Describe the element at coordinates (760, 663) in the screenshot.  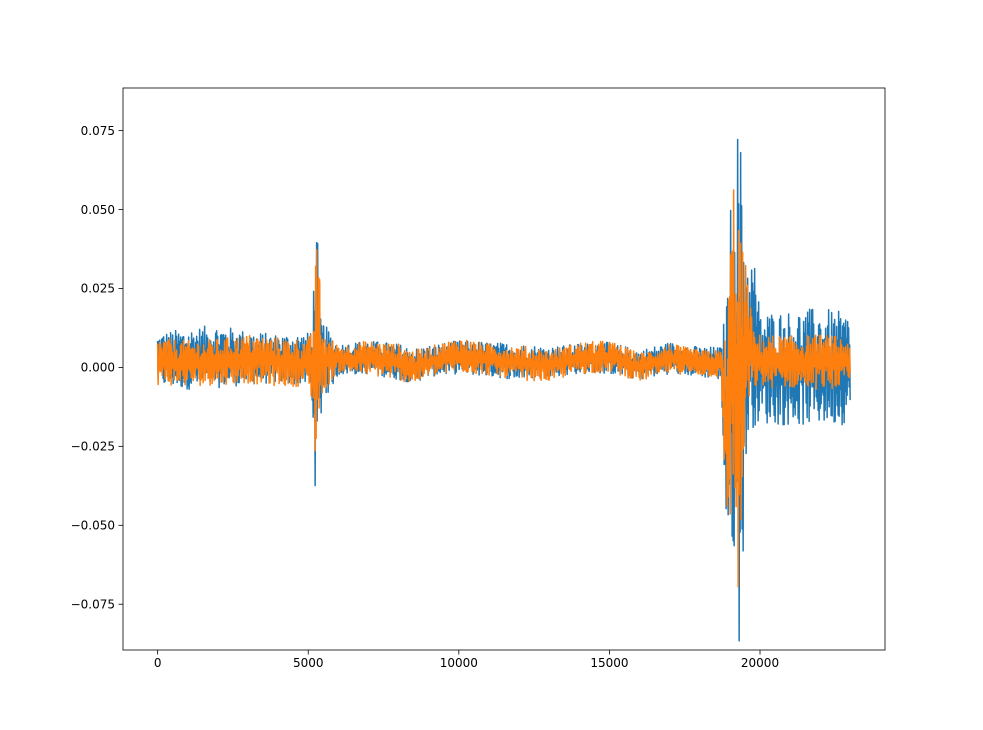
I see `x-tick-label: 20000` at that location.